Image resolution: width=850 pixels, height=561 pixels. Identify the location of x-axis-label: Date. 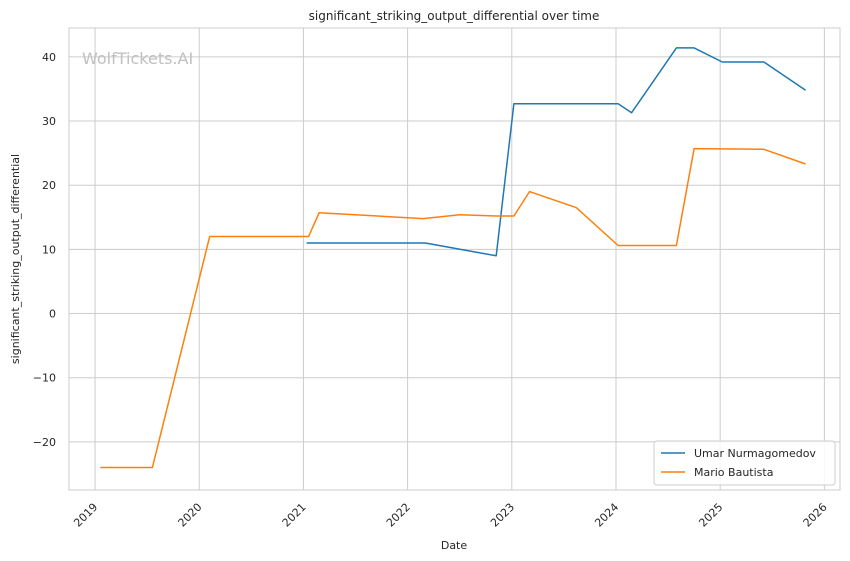
(454, 545).